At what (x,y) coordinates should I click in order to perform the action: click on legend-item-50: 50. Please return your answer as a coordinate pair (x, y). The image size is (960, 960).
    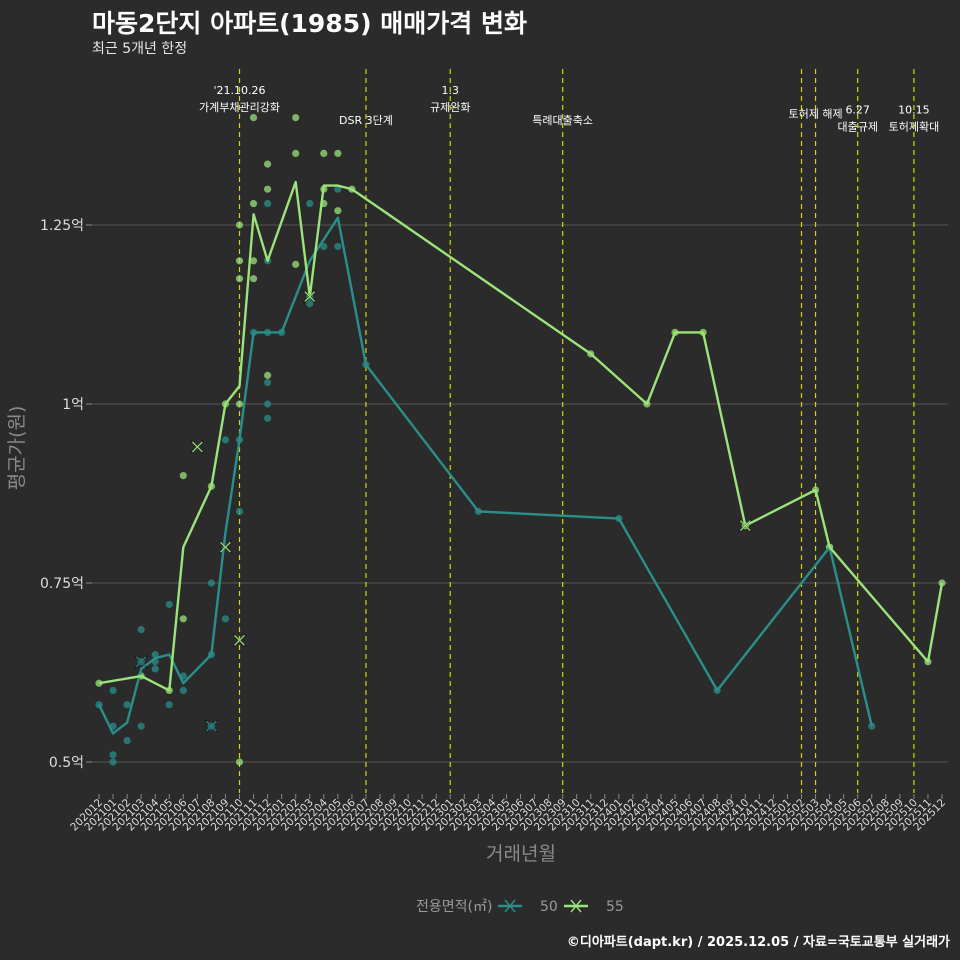
    Looking at the image, I should click on (528, 907).